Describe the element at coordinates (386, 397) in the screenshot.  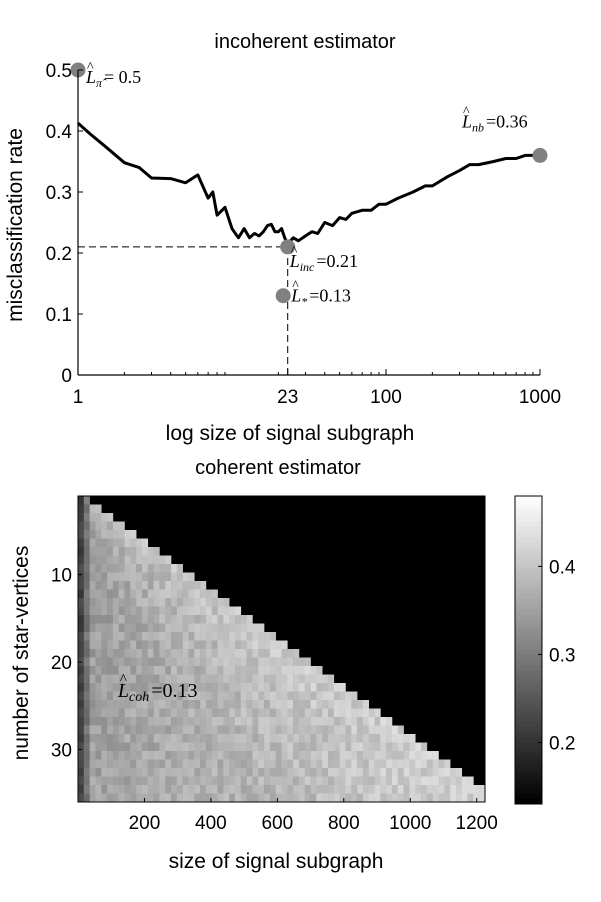
I see `x-tick-label: 100` at that location.